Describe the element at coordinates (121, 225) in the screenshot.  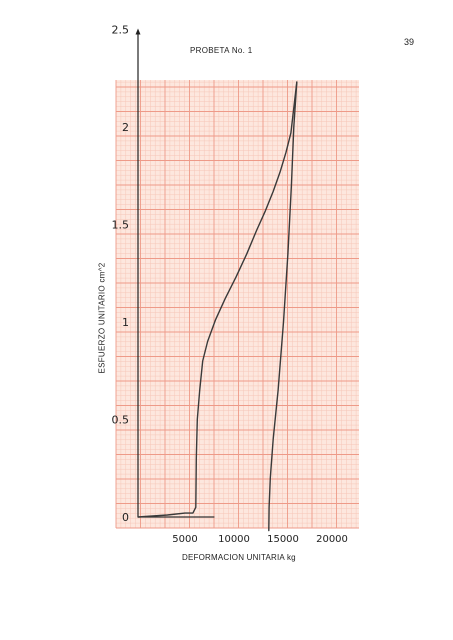
I see `y-tick-label: 1.5` at that location.